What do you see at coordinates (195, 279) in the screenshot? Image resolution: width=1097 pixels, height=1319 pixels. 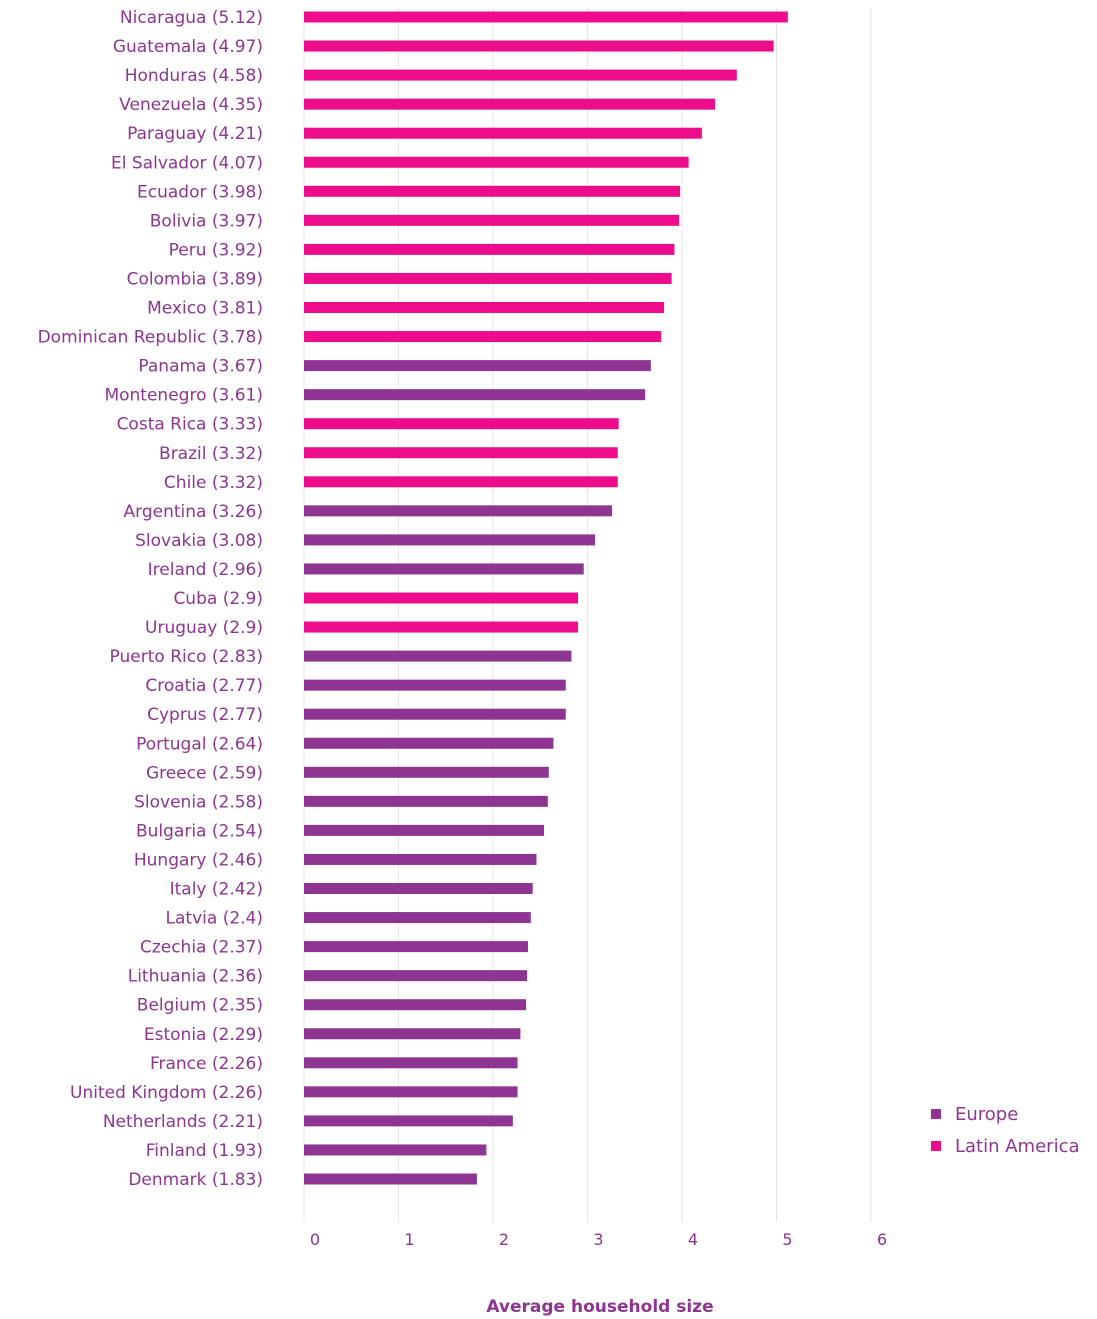 I see `category-label: Colombia (3.89)` at bounding box center [195, 279].